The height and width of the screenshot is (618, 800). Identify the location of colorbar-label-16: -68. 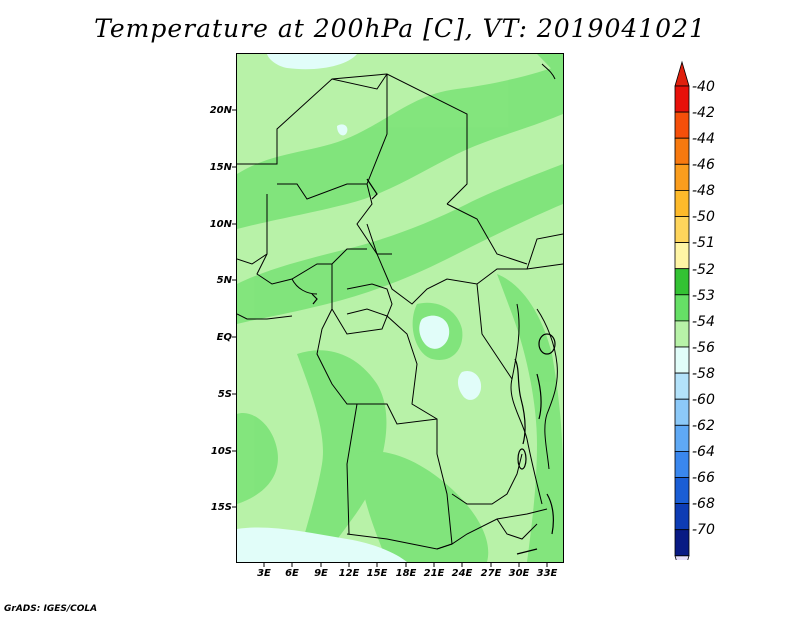
(703, 504).